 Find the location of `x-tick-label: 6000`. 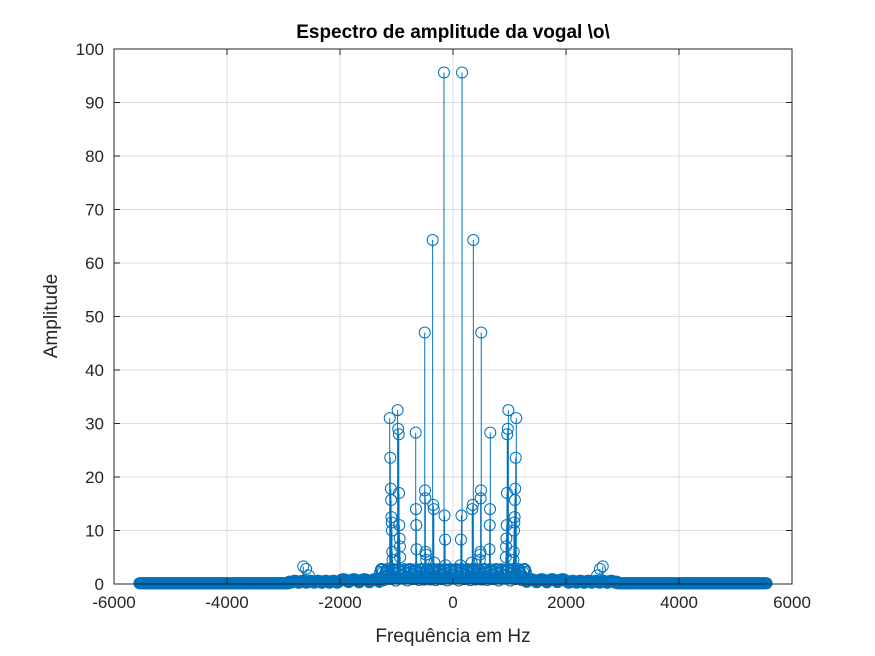

x-tick-label: 6000 is located at coordinates (792, 602).